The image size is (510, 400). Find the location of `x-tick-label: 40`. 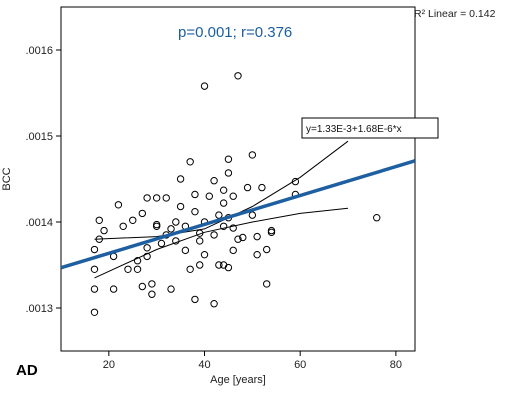

x-tick-label: 40 is located at coordinates (204, 365).